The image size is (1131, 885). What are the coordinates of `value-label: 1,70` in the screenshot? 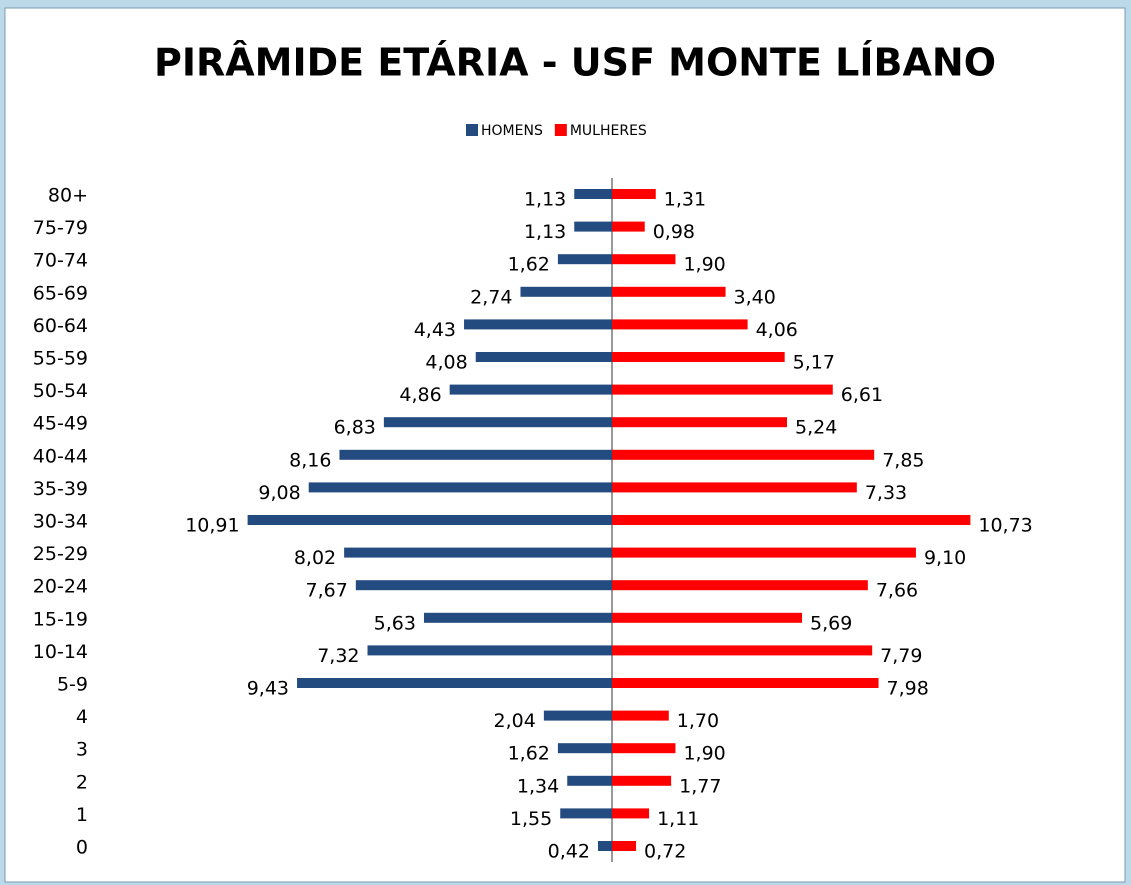 It's located at (698, 721).